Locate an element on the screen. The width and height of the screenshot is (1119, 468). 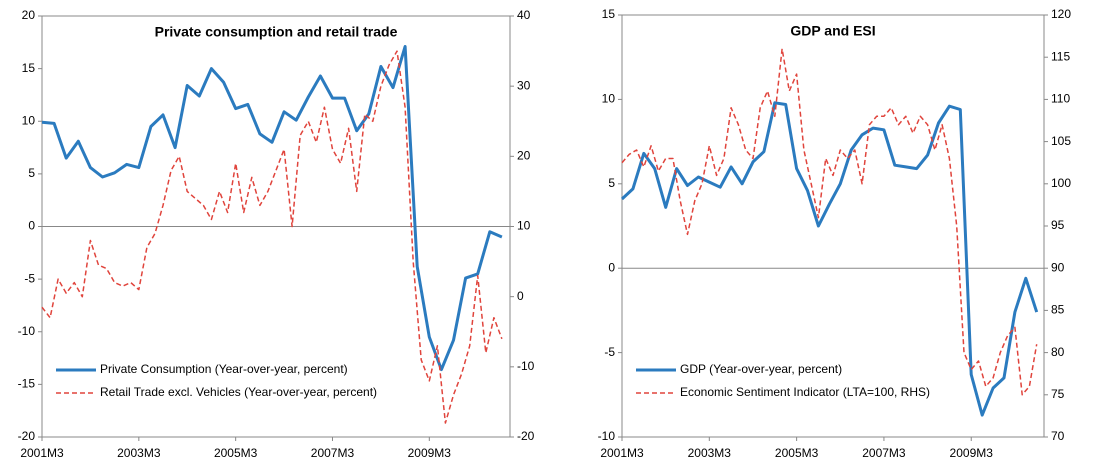
y2-tick-label: 120 is located at coordinates (1061, 14).